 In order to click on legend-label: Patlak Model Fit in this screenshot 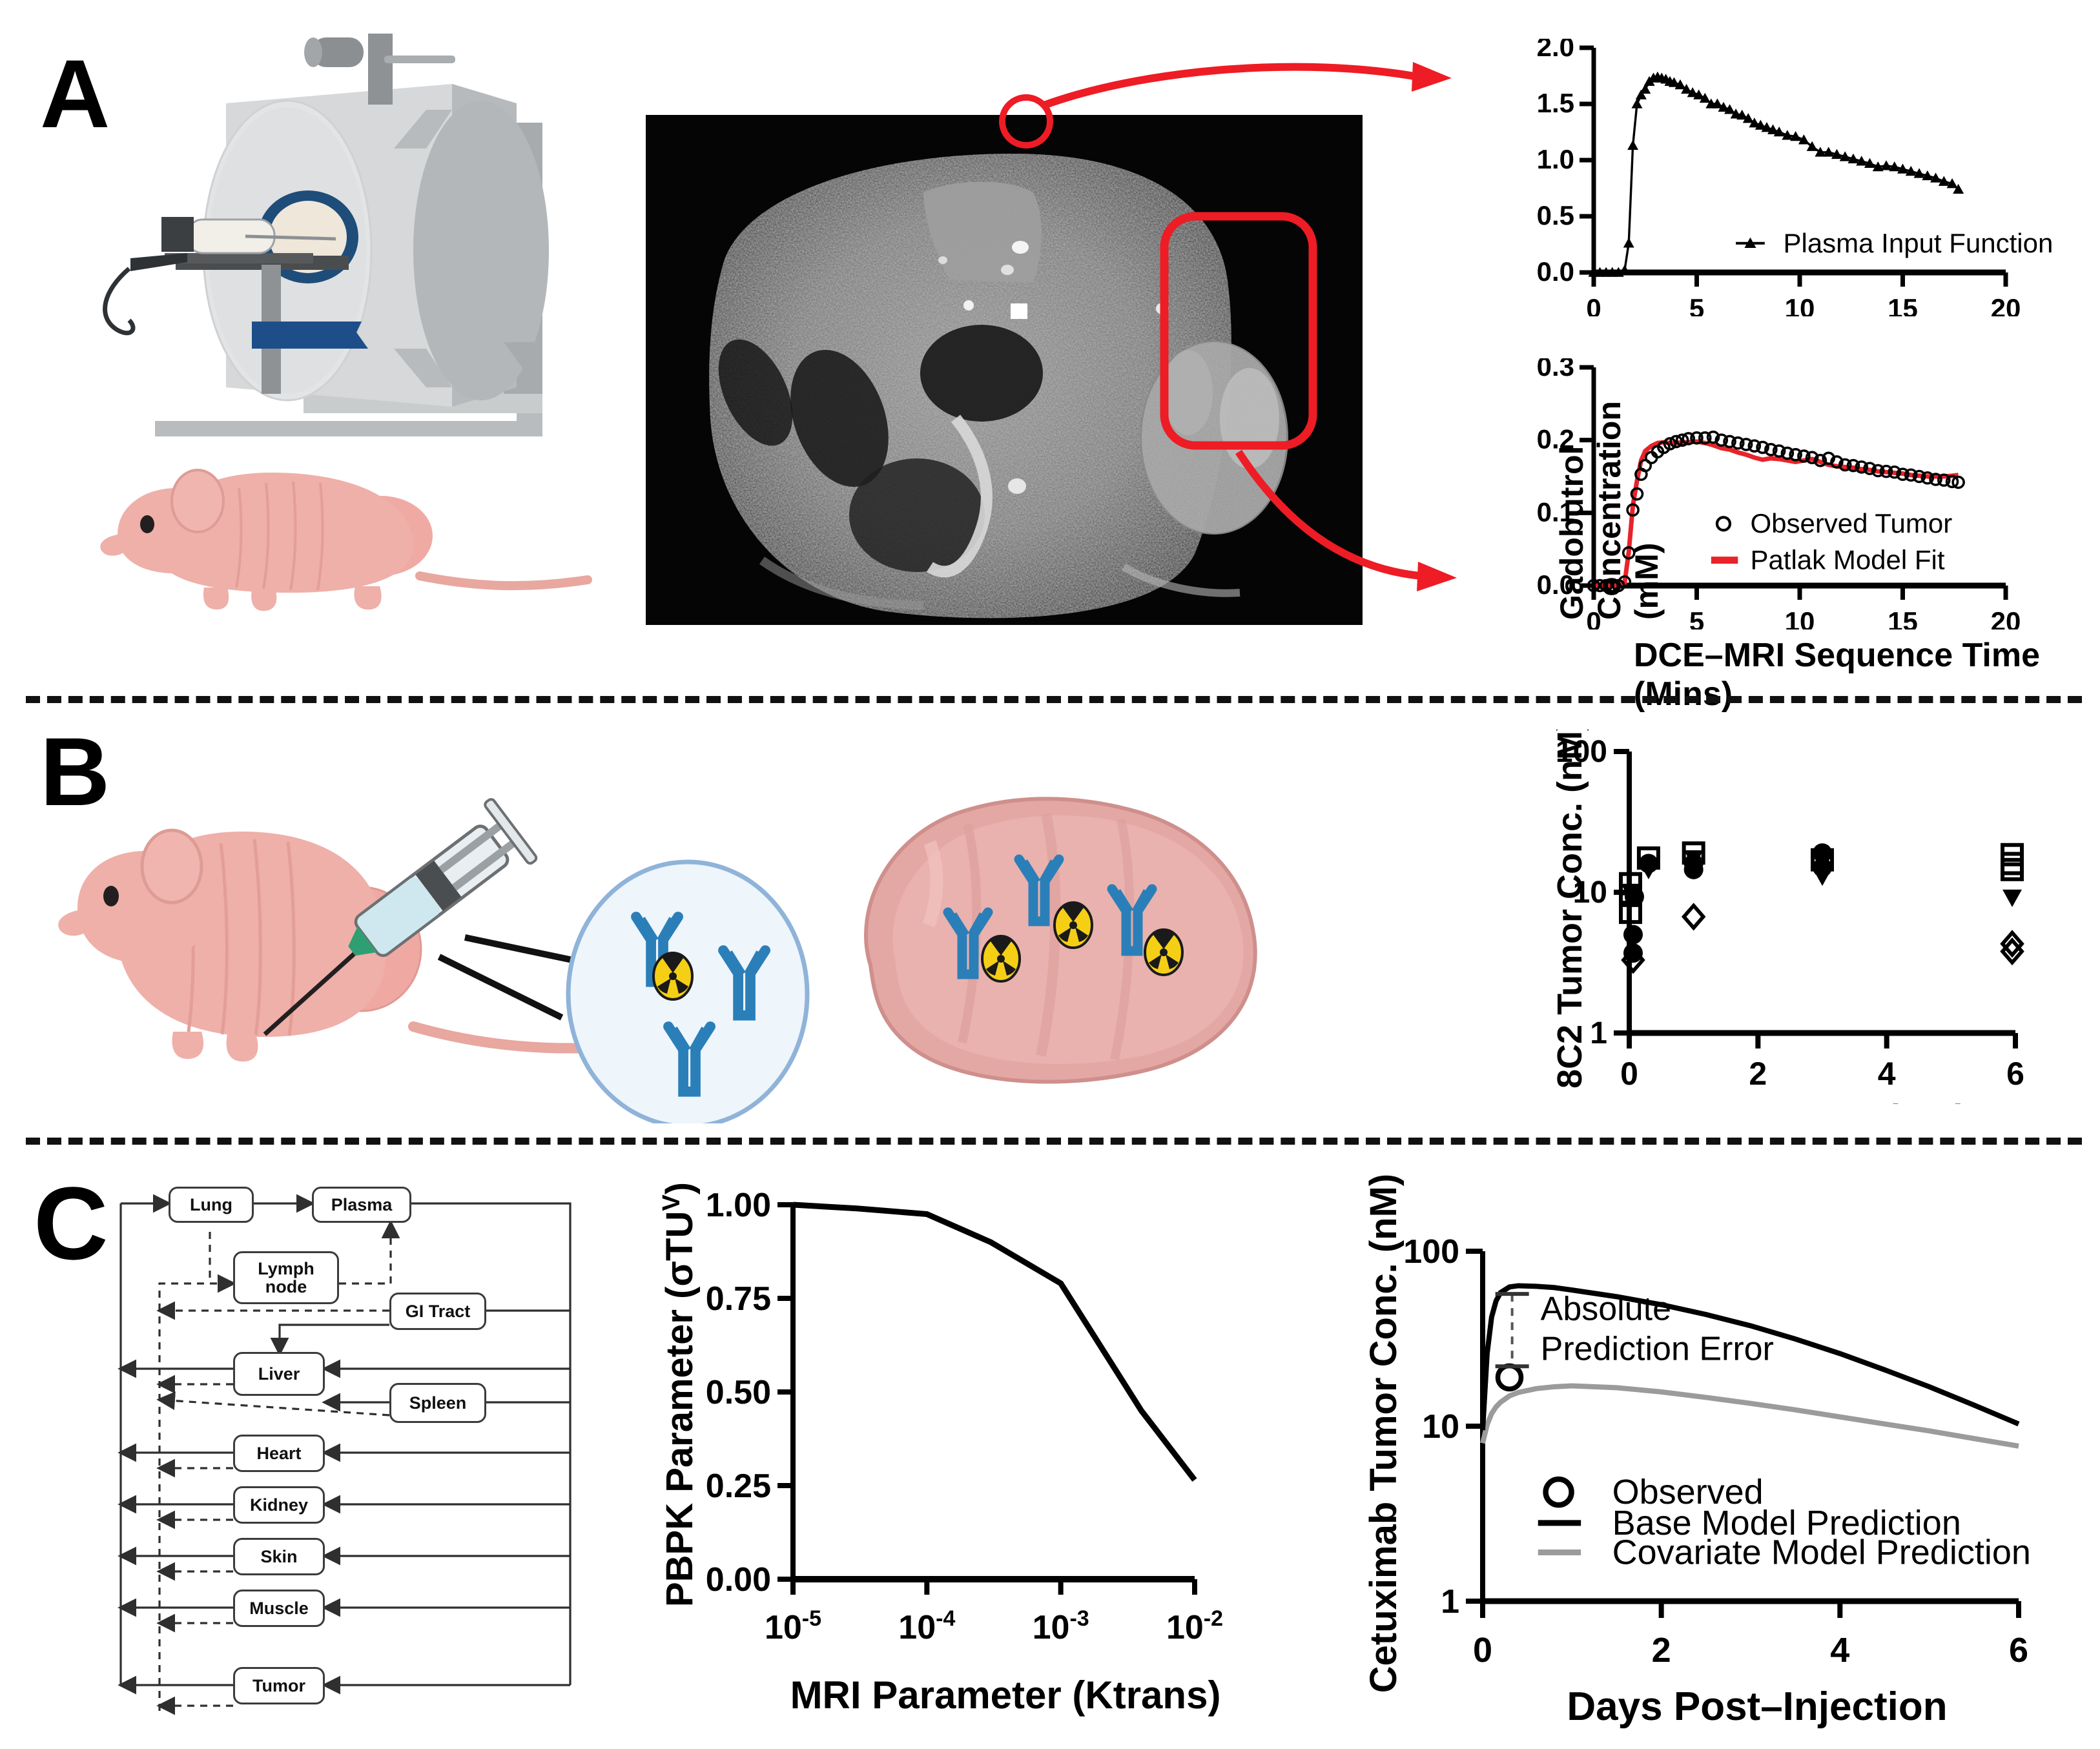, I will do `click(1847, 560)`.